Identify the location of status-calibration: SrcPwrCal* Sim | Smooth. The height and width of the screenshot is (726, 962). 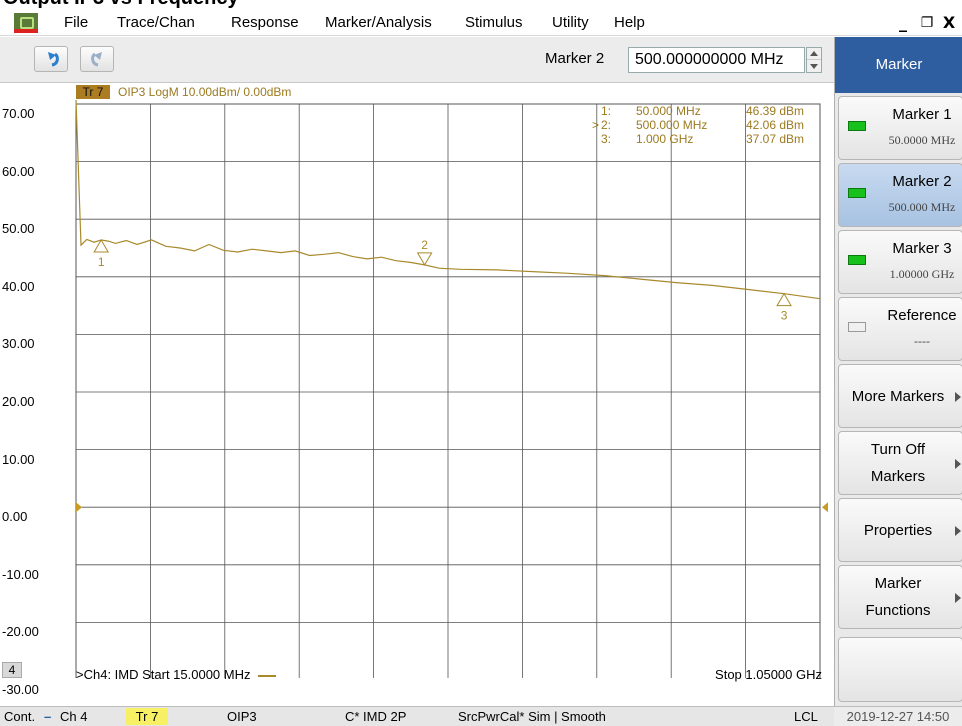
(532, 716).